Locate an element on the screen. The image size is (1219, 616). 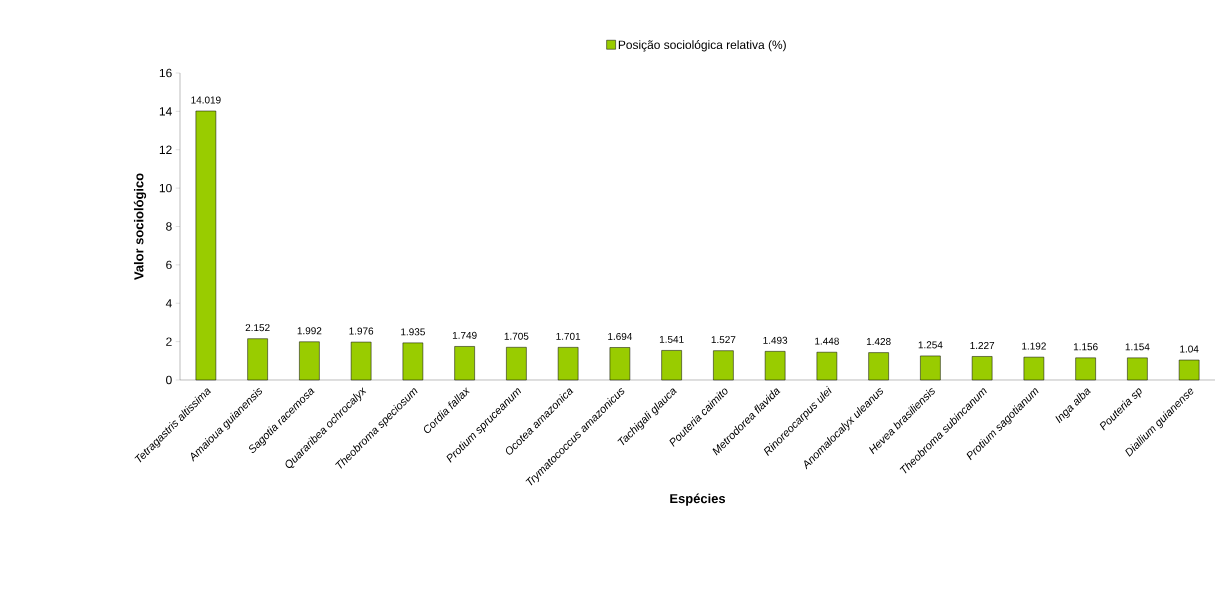
data-label: 1.694 is located at coordinates (620, 336).